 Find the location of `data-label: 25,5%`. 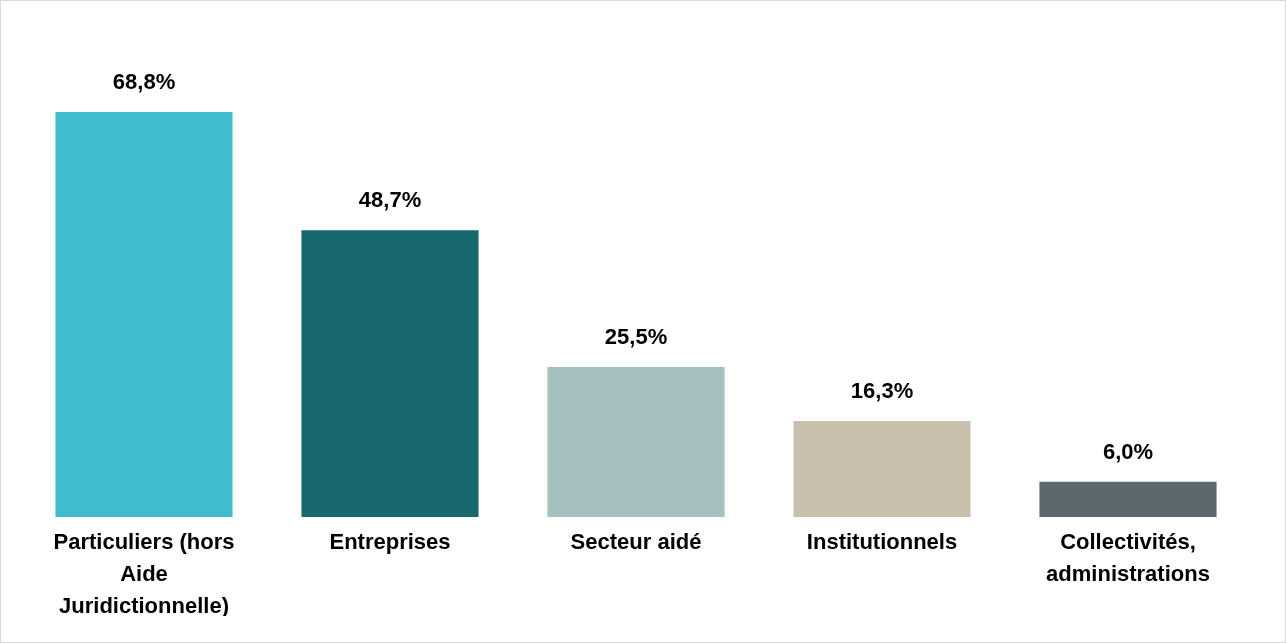

data-label: 25,5% is located at coordinates (636, 336).